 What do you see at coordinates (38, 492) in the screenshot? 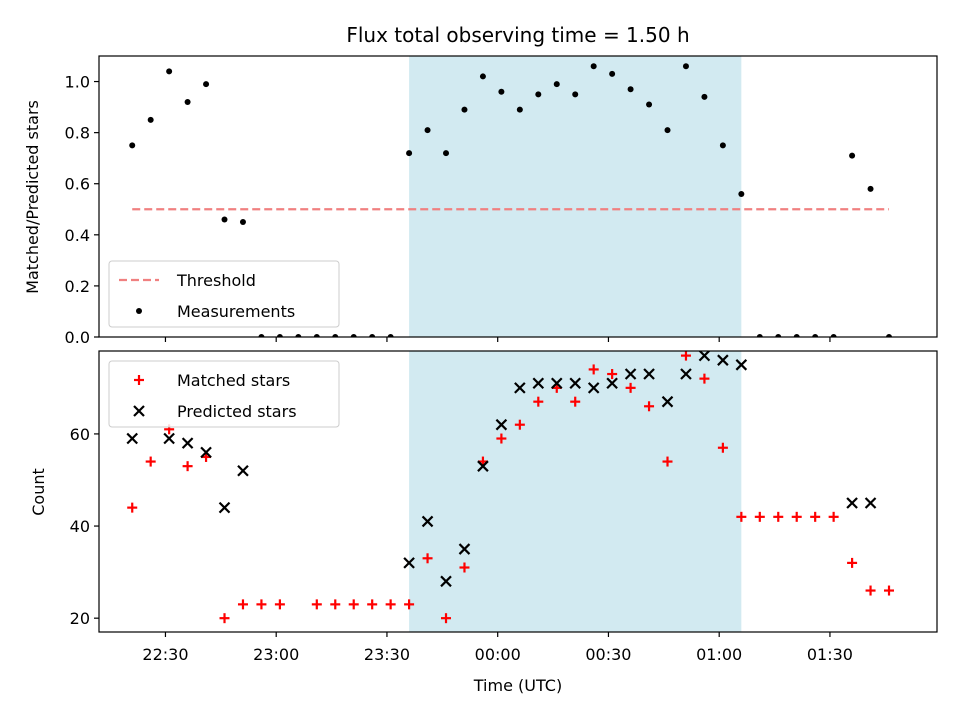
I see `y-axis-title-count: Count` at bounding box center [38, 492].